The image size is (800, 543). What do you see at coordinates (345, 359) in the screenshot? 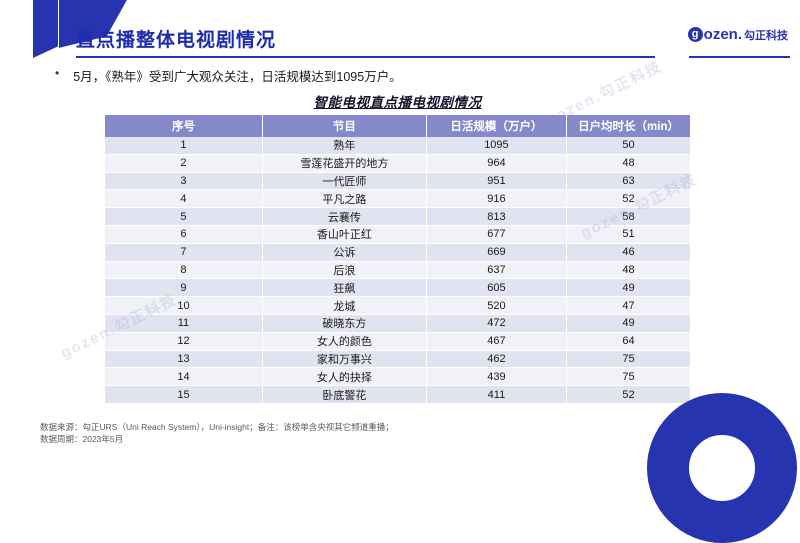
I see `table-cell: 家和万事兴` at bounding box center [345, 359].